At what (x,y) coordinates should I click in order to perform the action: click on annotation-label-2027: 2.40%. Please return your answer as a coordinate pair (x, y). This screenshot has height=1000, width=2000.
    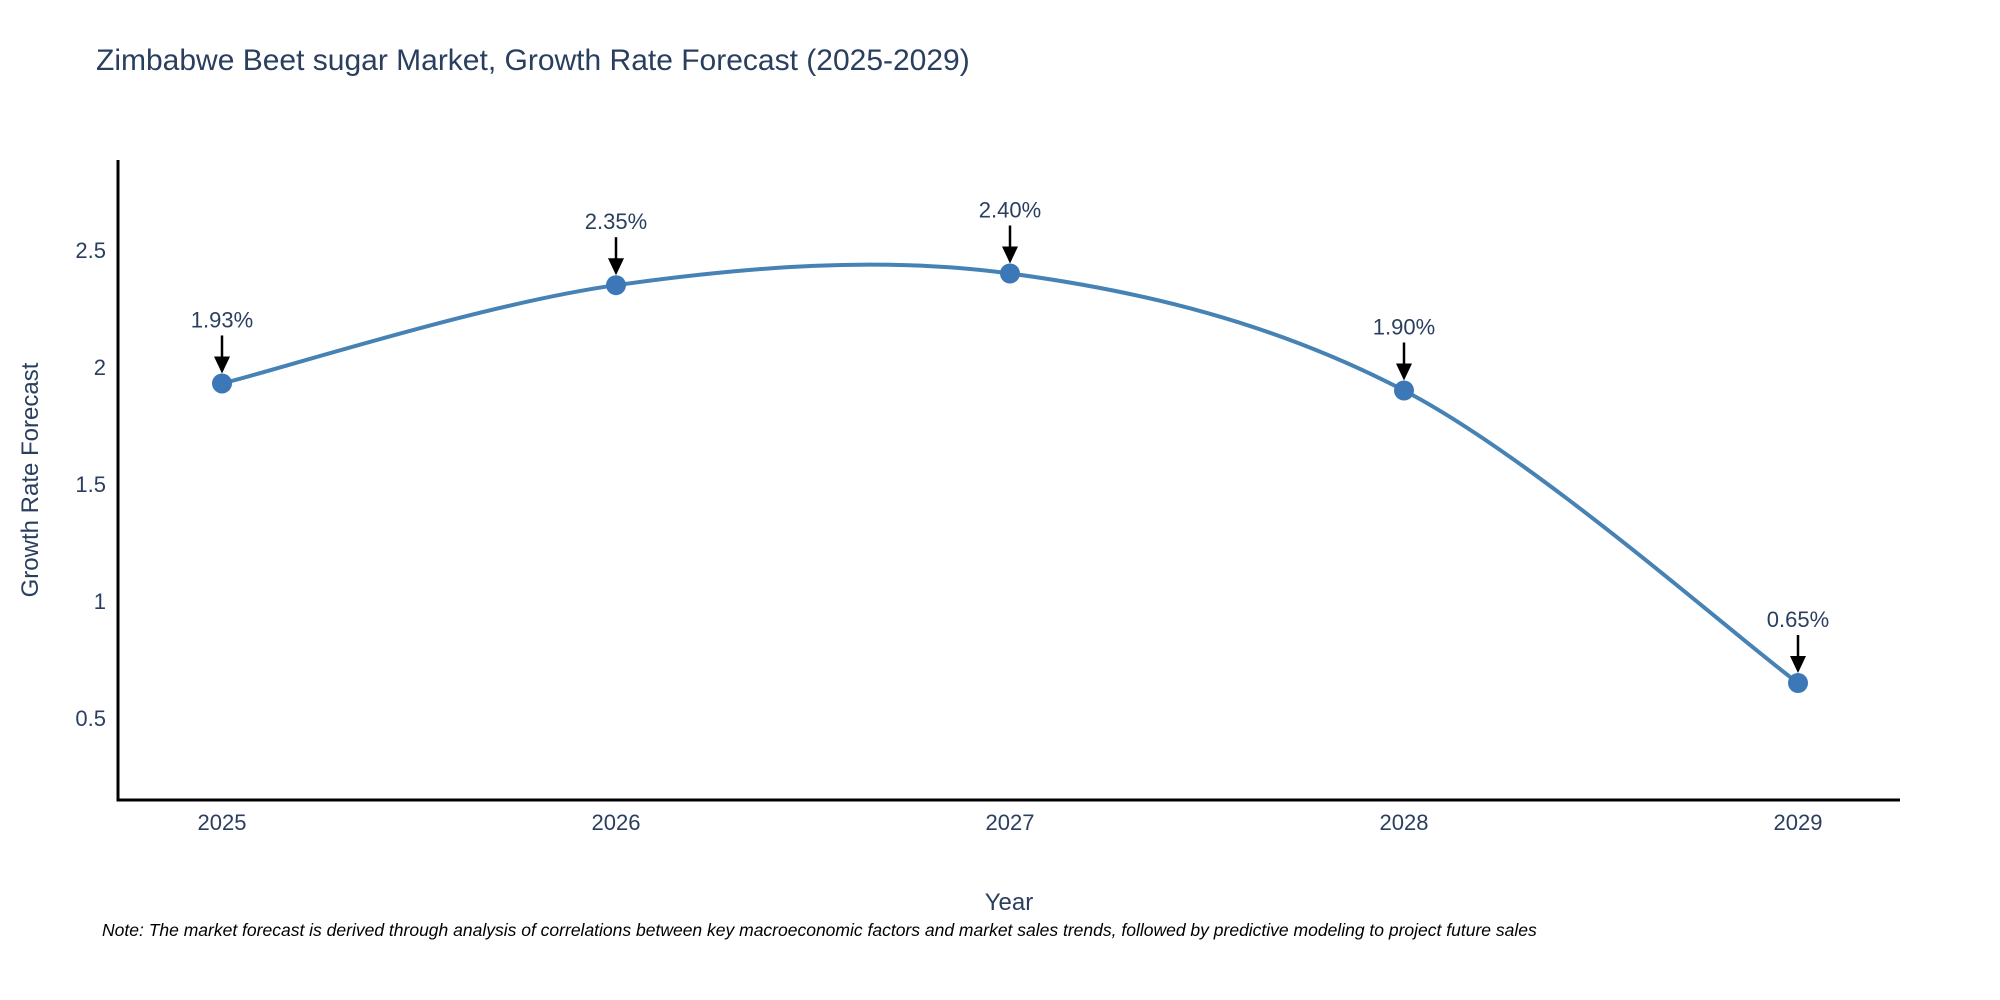
    Looking at the image, I should click on (1010, 209).